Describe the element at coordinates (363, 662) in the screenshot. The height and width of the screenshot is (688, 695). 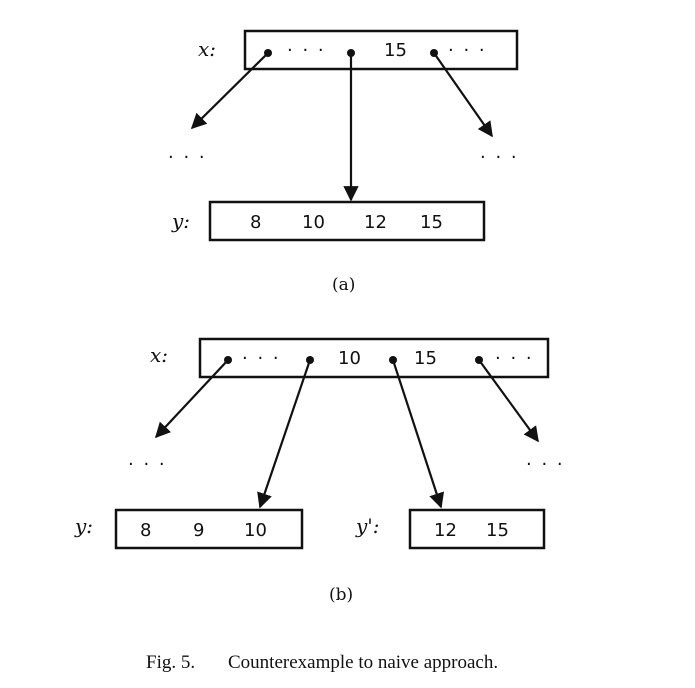
I see `caption-text: Counterexample to naive approach.` at that location.